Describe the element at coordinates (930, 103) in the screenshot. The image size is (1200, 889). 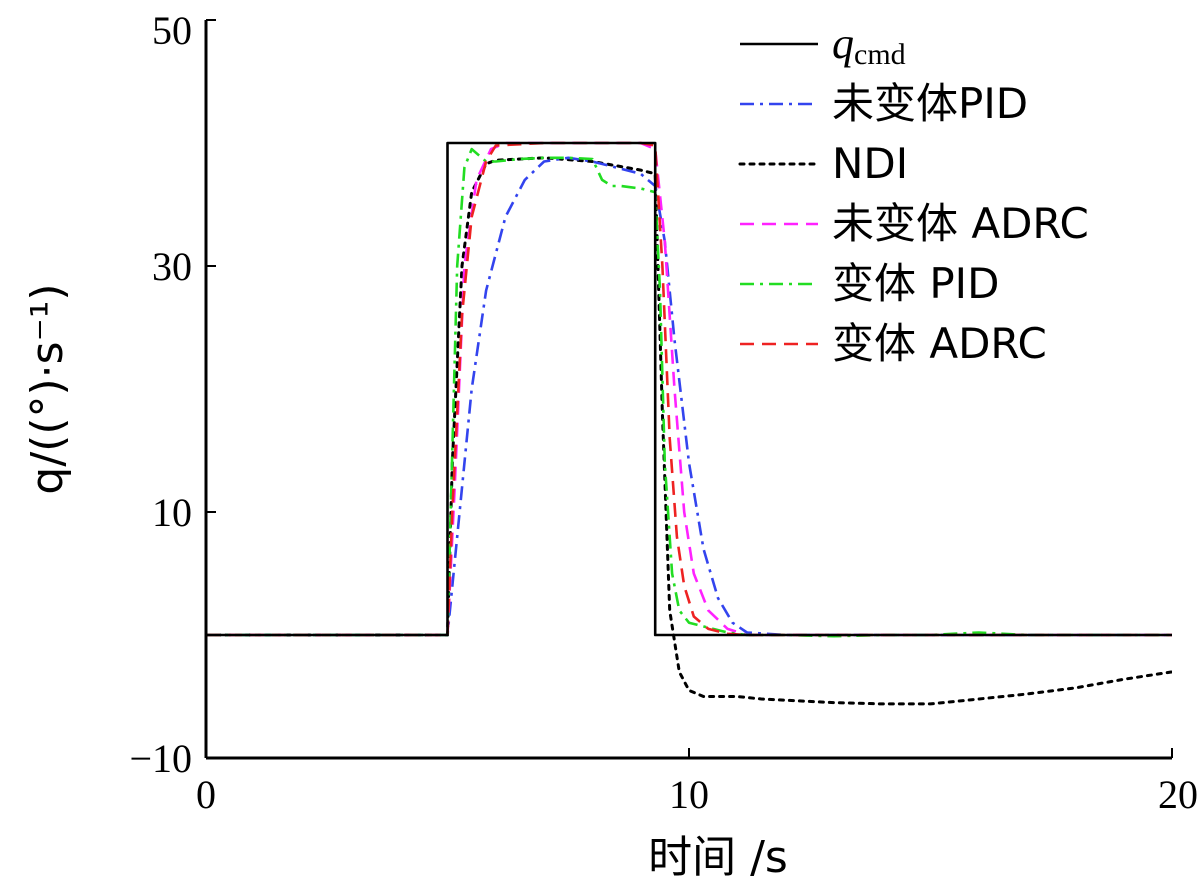
I see `legend-label: 未变体PID` at that location.